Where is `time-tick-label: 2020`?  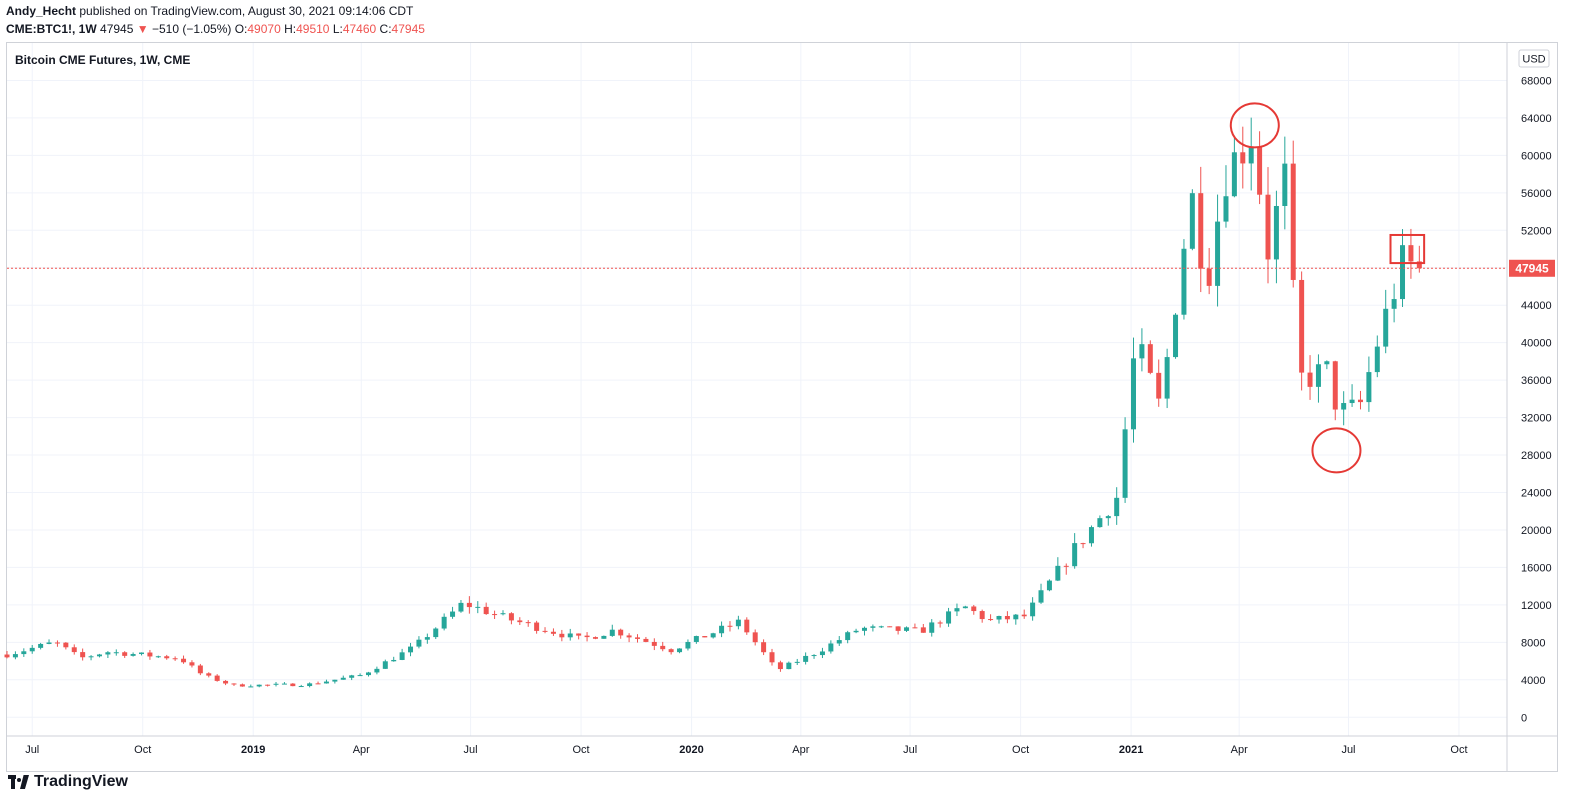 time-tick-label: 2020 is located at coordinates (691, 750).